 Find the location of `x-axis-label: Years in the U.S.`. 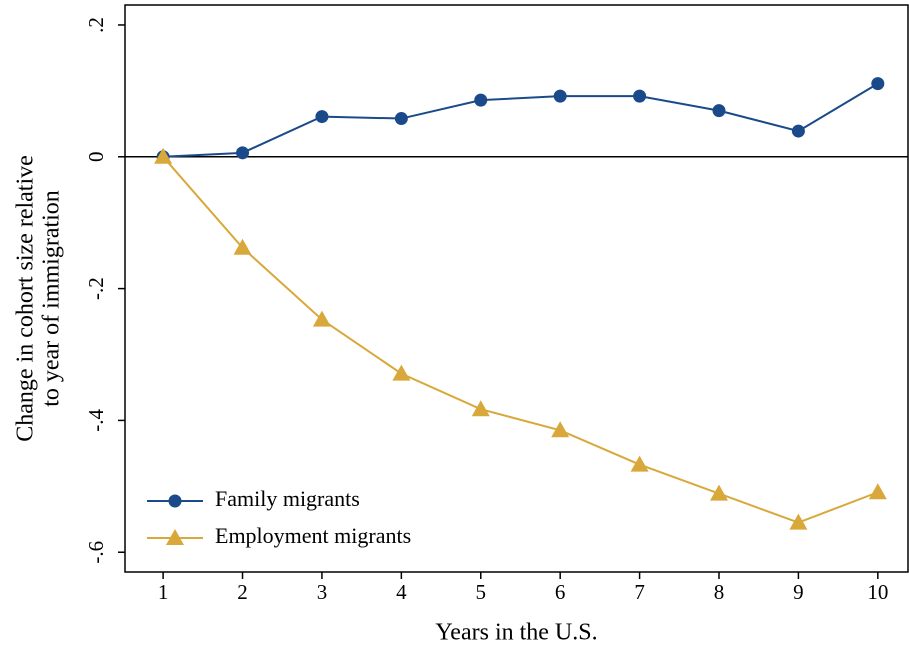

x-axis-label: Years in the U.S. is located at coordinates (516, 633).